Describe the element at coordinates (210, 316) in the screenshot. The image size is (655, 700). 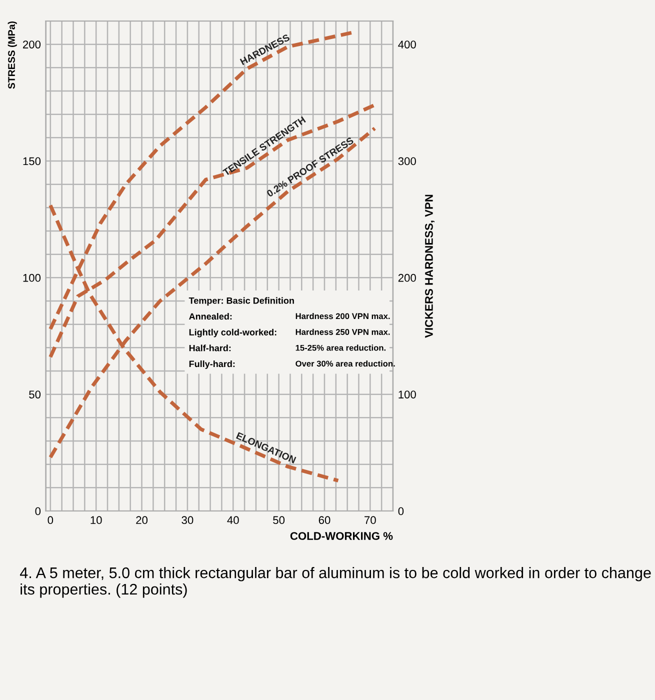
I see `annotation: Annealed:` at that location.